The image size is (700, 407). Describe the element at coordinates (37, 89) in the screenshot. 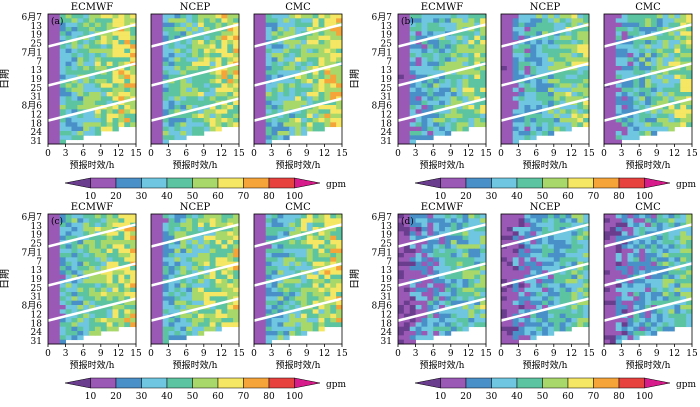

I see `y-tick-label: 25` at that location.